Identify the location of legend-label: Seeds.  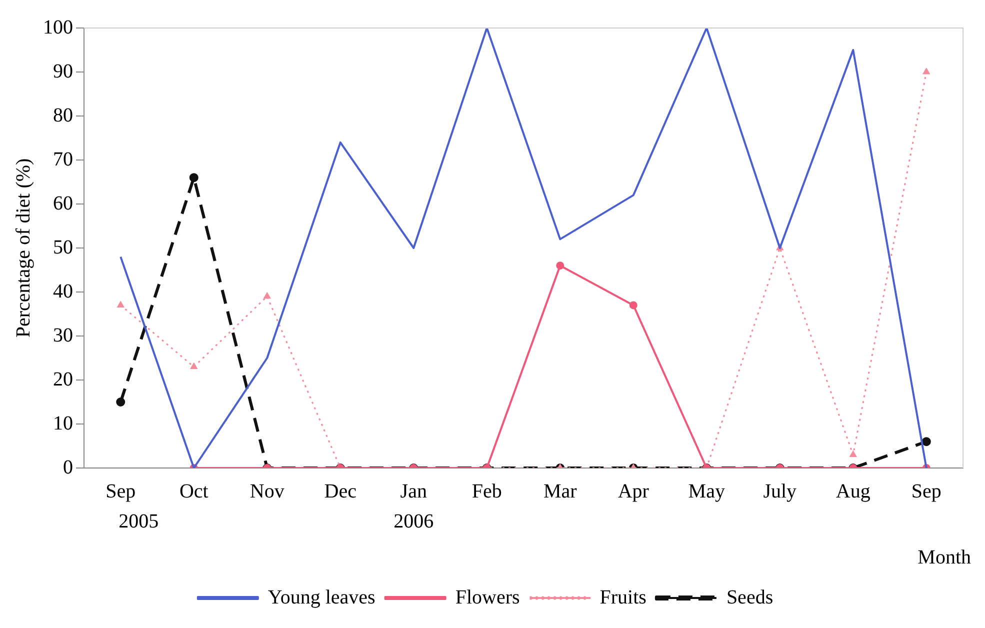
(750, 597).